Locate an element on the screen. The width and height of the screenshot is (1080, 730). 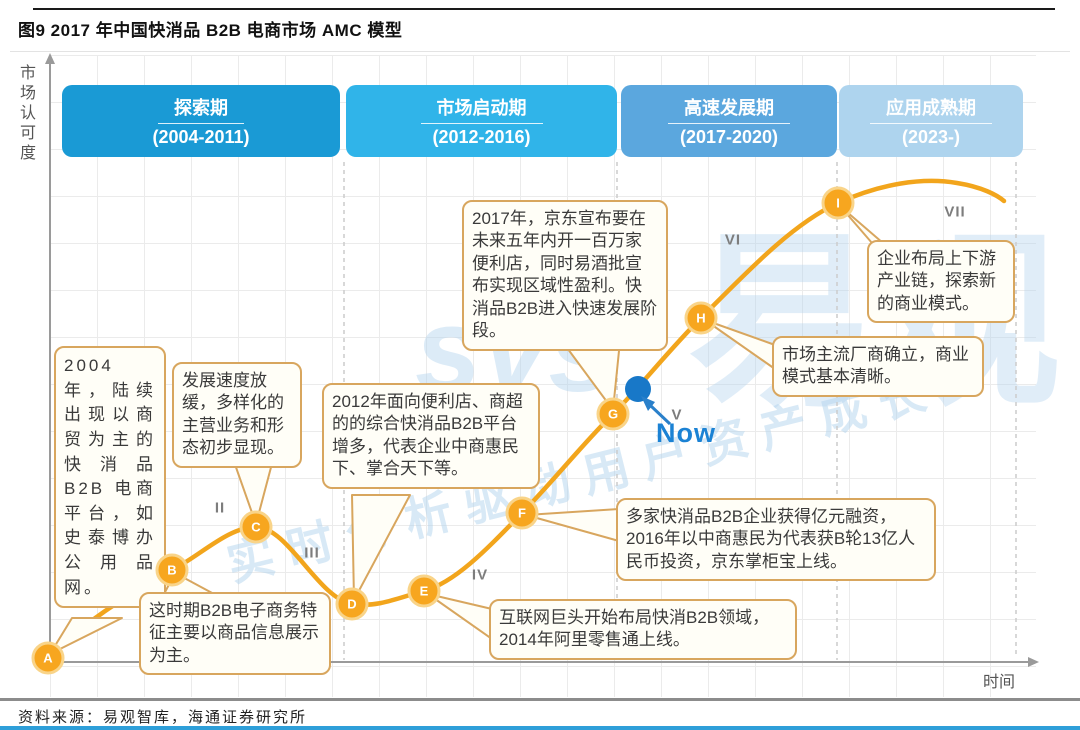
now-arrow-shaft is located at coordinates (660, 415).